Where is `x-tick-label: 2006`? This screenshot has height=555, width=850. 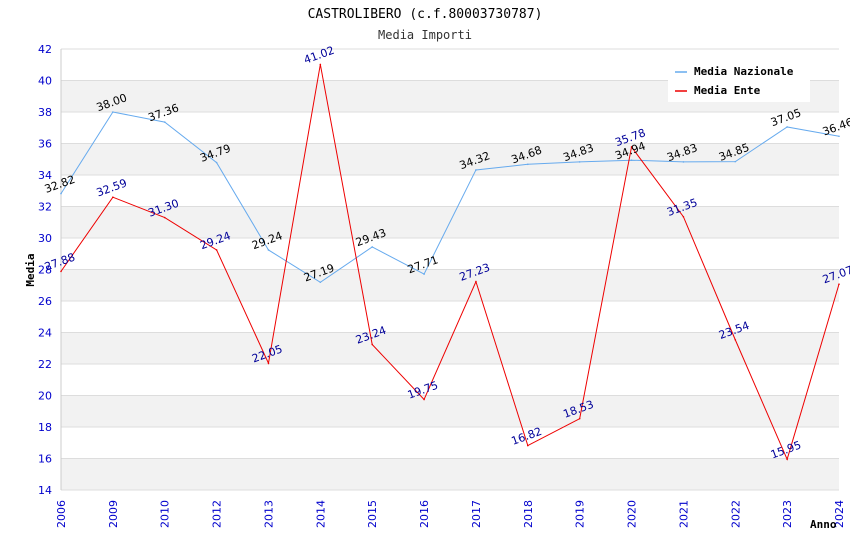
x-tick-label: 2006 is located at coordinates (61, 514).